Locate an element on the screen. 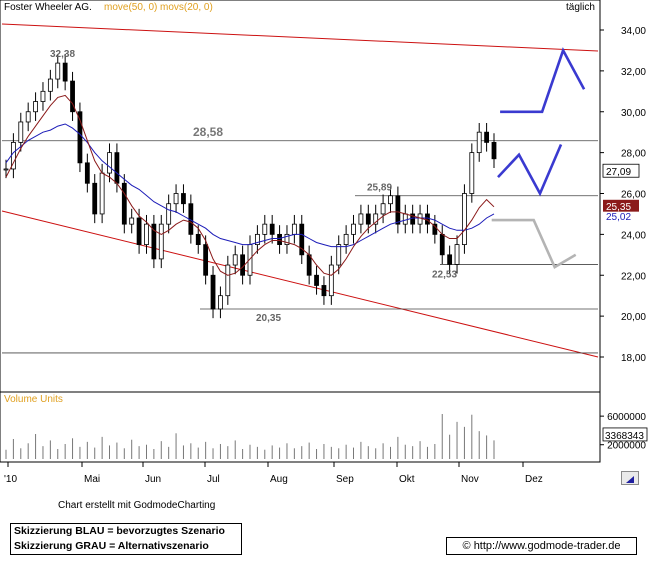 This screenshot has width=650, height=571. level-label: 28,58 is located at coordinates (208, 132).